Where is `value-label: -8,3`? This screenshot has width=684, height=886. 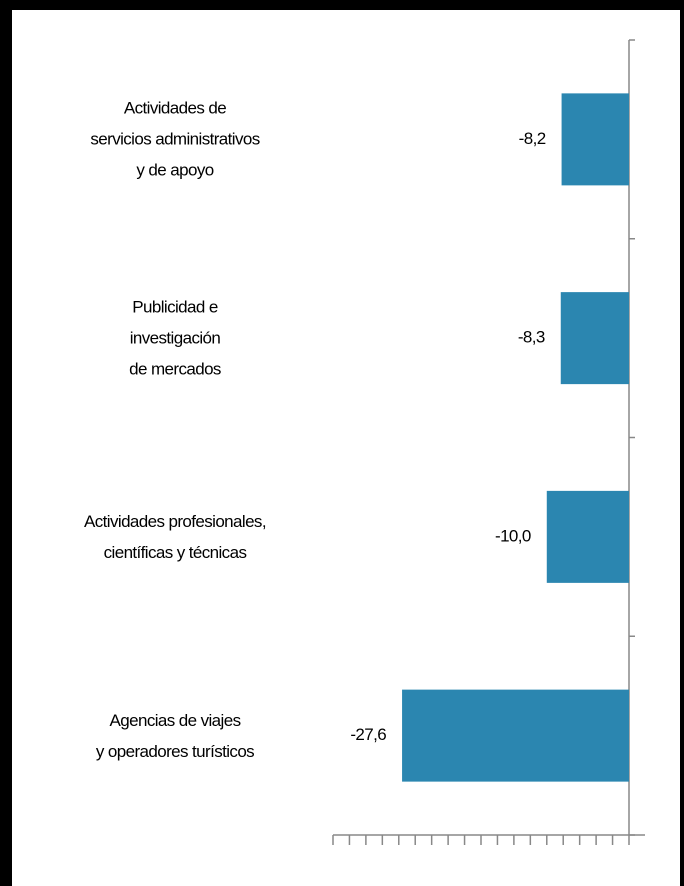
value-label: -8,3 is located at coordinates (531, 337).